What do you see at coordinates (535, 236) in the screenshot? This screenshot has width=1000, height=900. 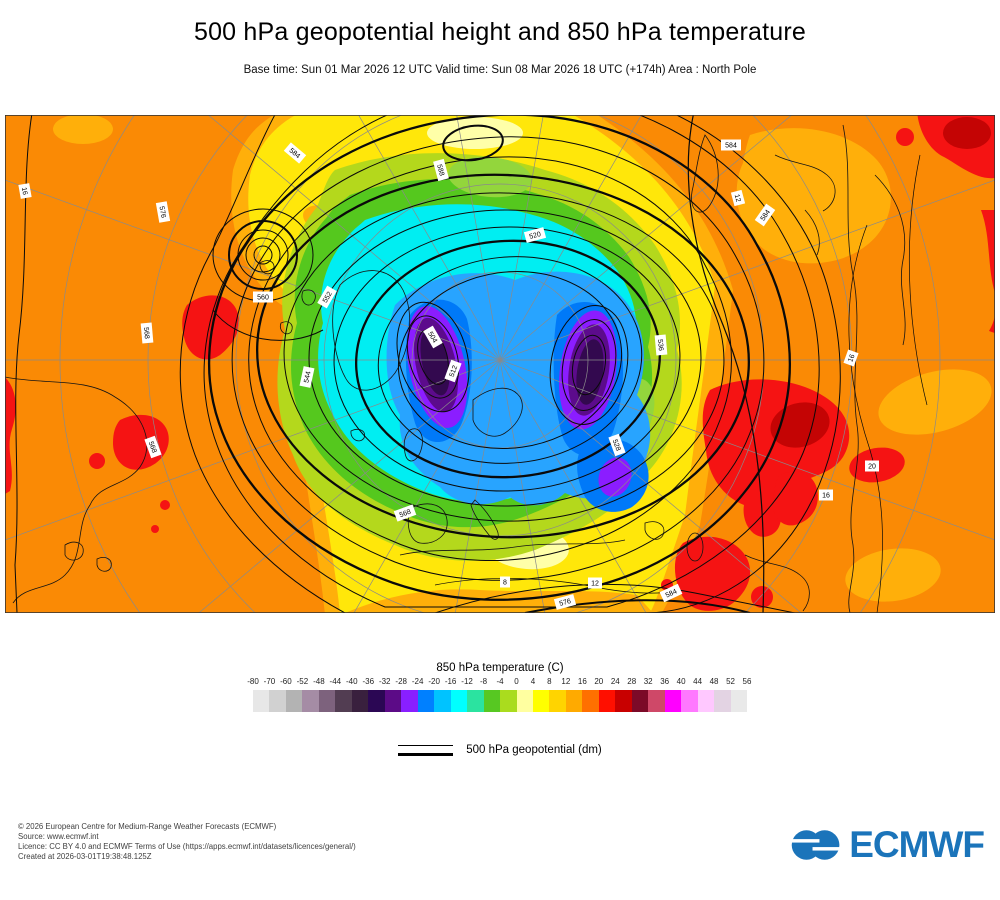 I see `svg-text: 520` at bounding box center [535, 236].